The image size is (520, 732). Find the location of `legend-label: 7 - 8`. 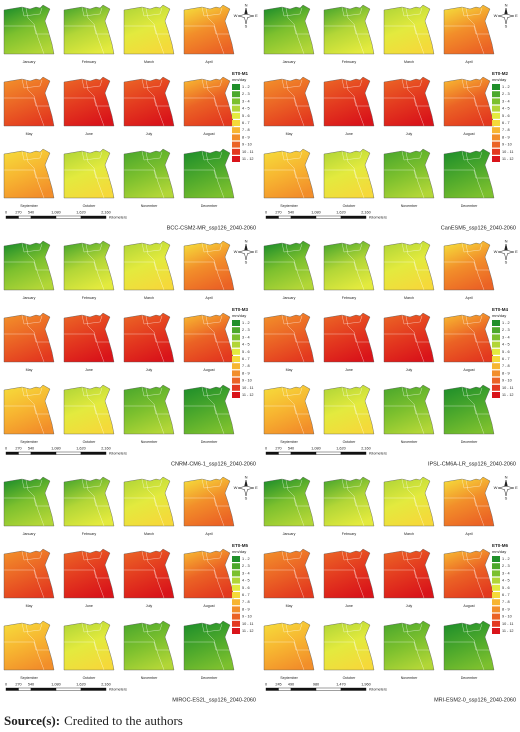

legend-label: 7 - 8 is located at coordinates (506, 130).